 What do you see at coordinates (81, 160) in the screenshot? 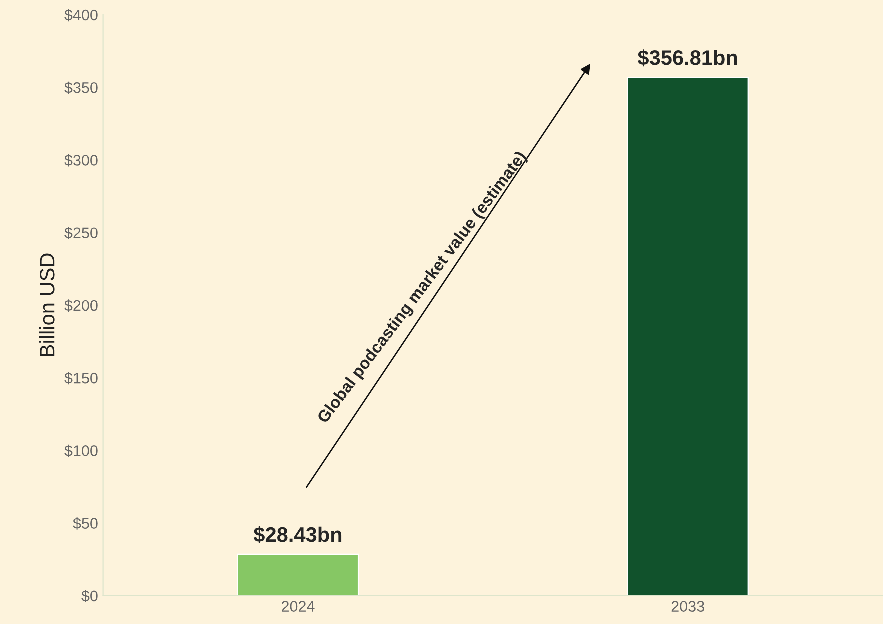
I see `y-tick-label: $300` at bounding box center [81, 160].